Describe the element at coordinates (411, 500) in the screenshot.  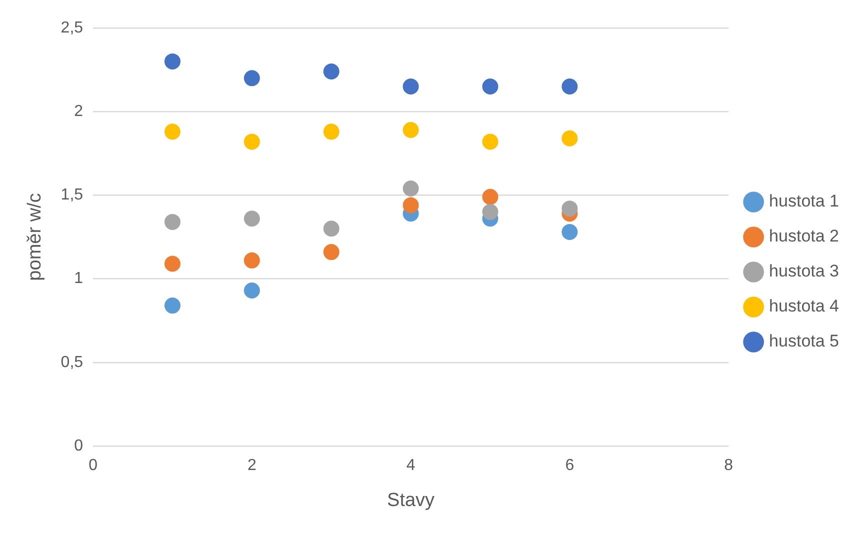
I see `x-axis-title: Stavy` at that location.